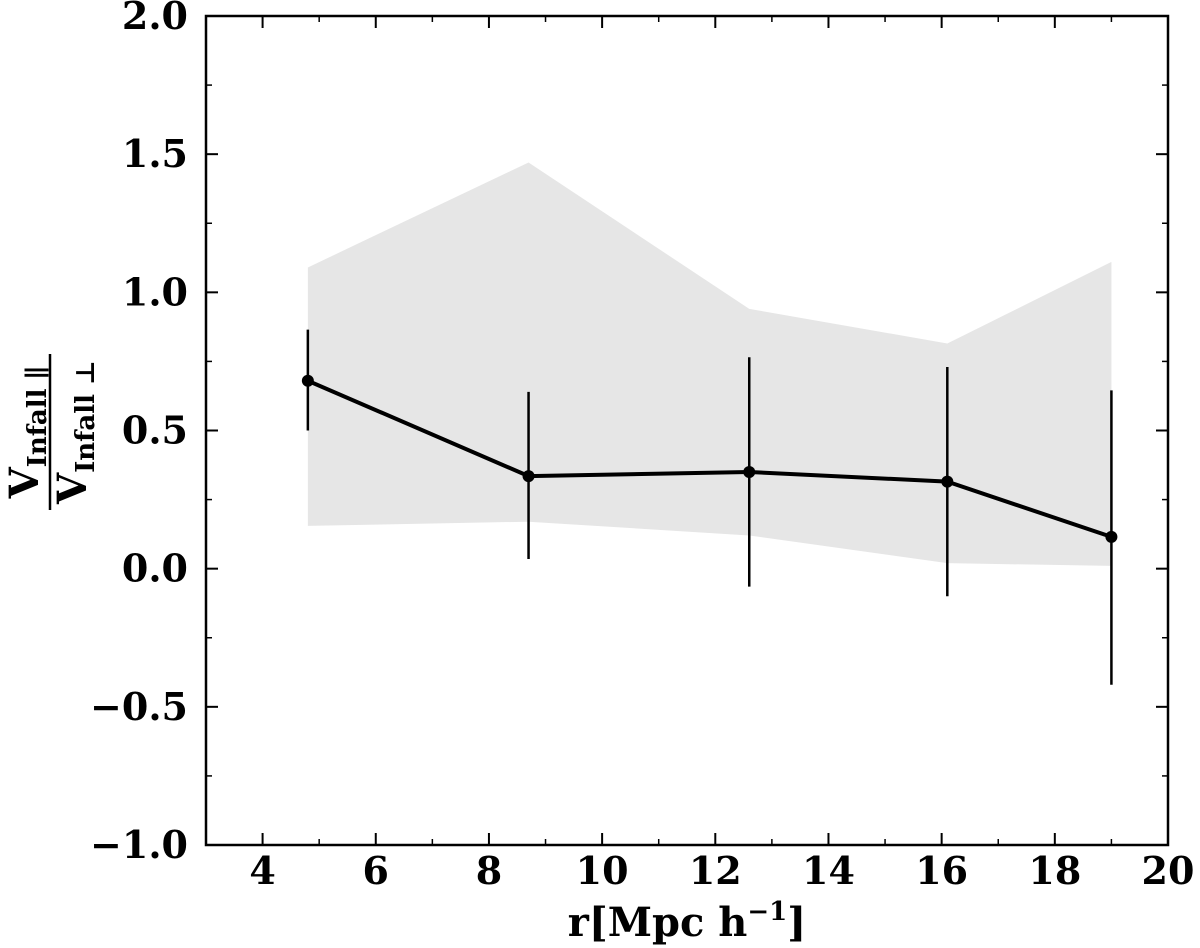 The height and width of the screenshot is (948, 1200). What do you see at coordinates (24, 482) in the screenshot?
I see `y-axis-label-numerator-main: V` at bounding box center [24, 482].